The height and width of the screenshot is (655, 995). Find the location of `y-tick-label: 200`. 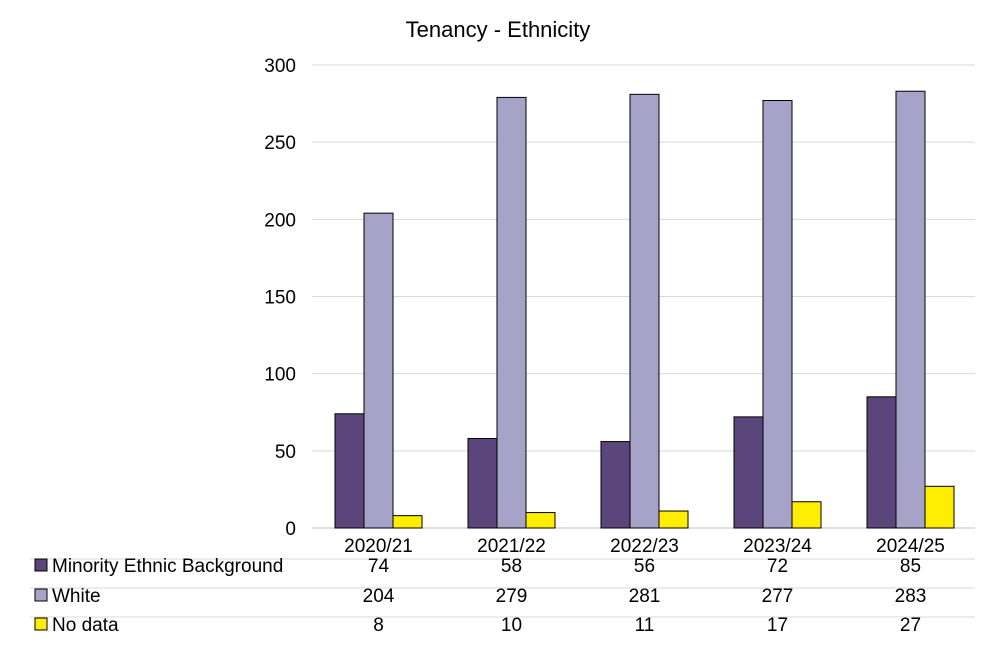

y-tick-label: 200 is located at coordinates (280, 220).